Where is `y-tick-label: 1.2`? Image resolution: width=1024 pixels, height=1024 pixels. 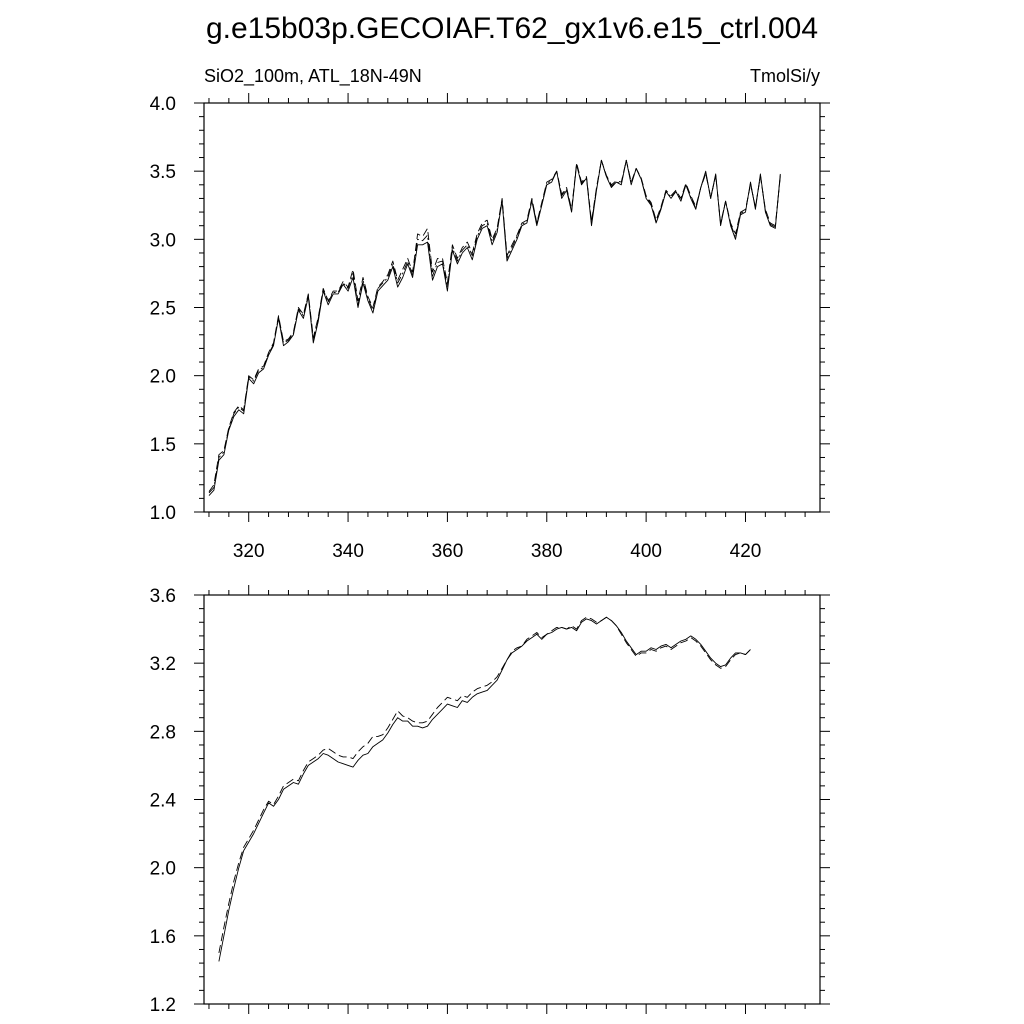 y-tick-label: 1.2 is located at coordinates (163, 1005).